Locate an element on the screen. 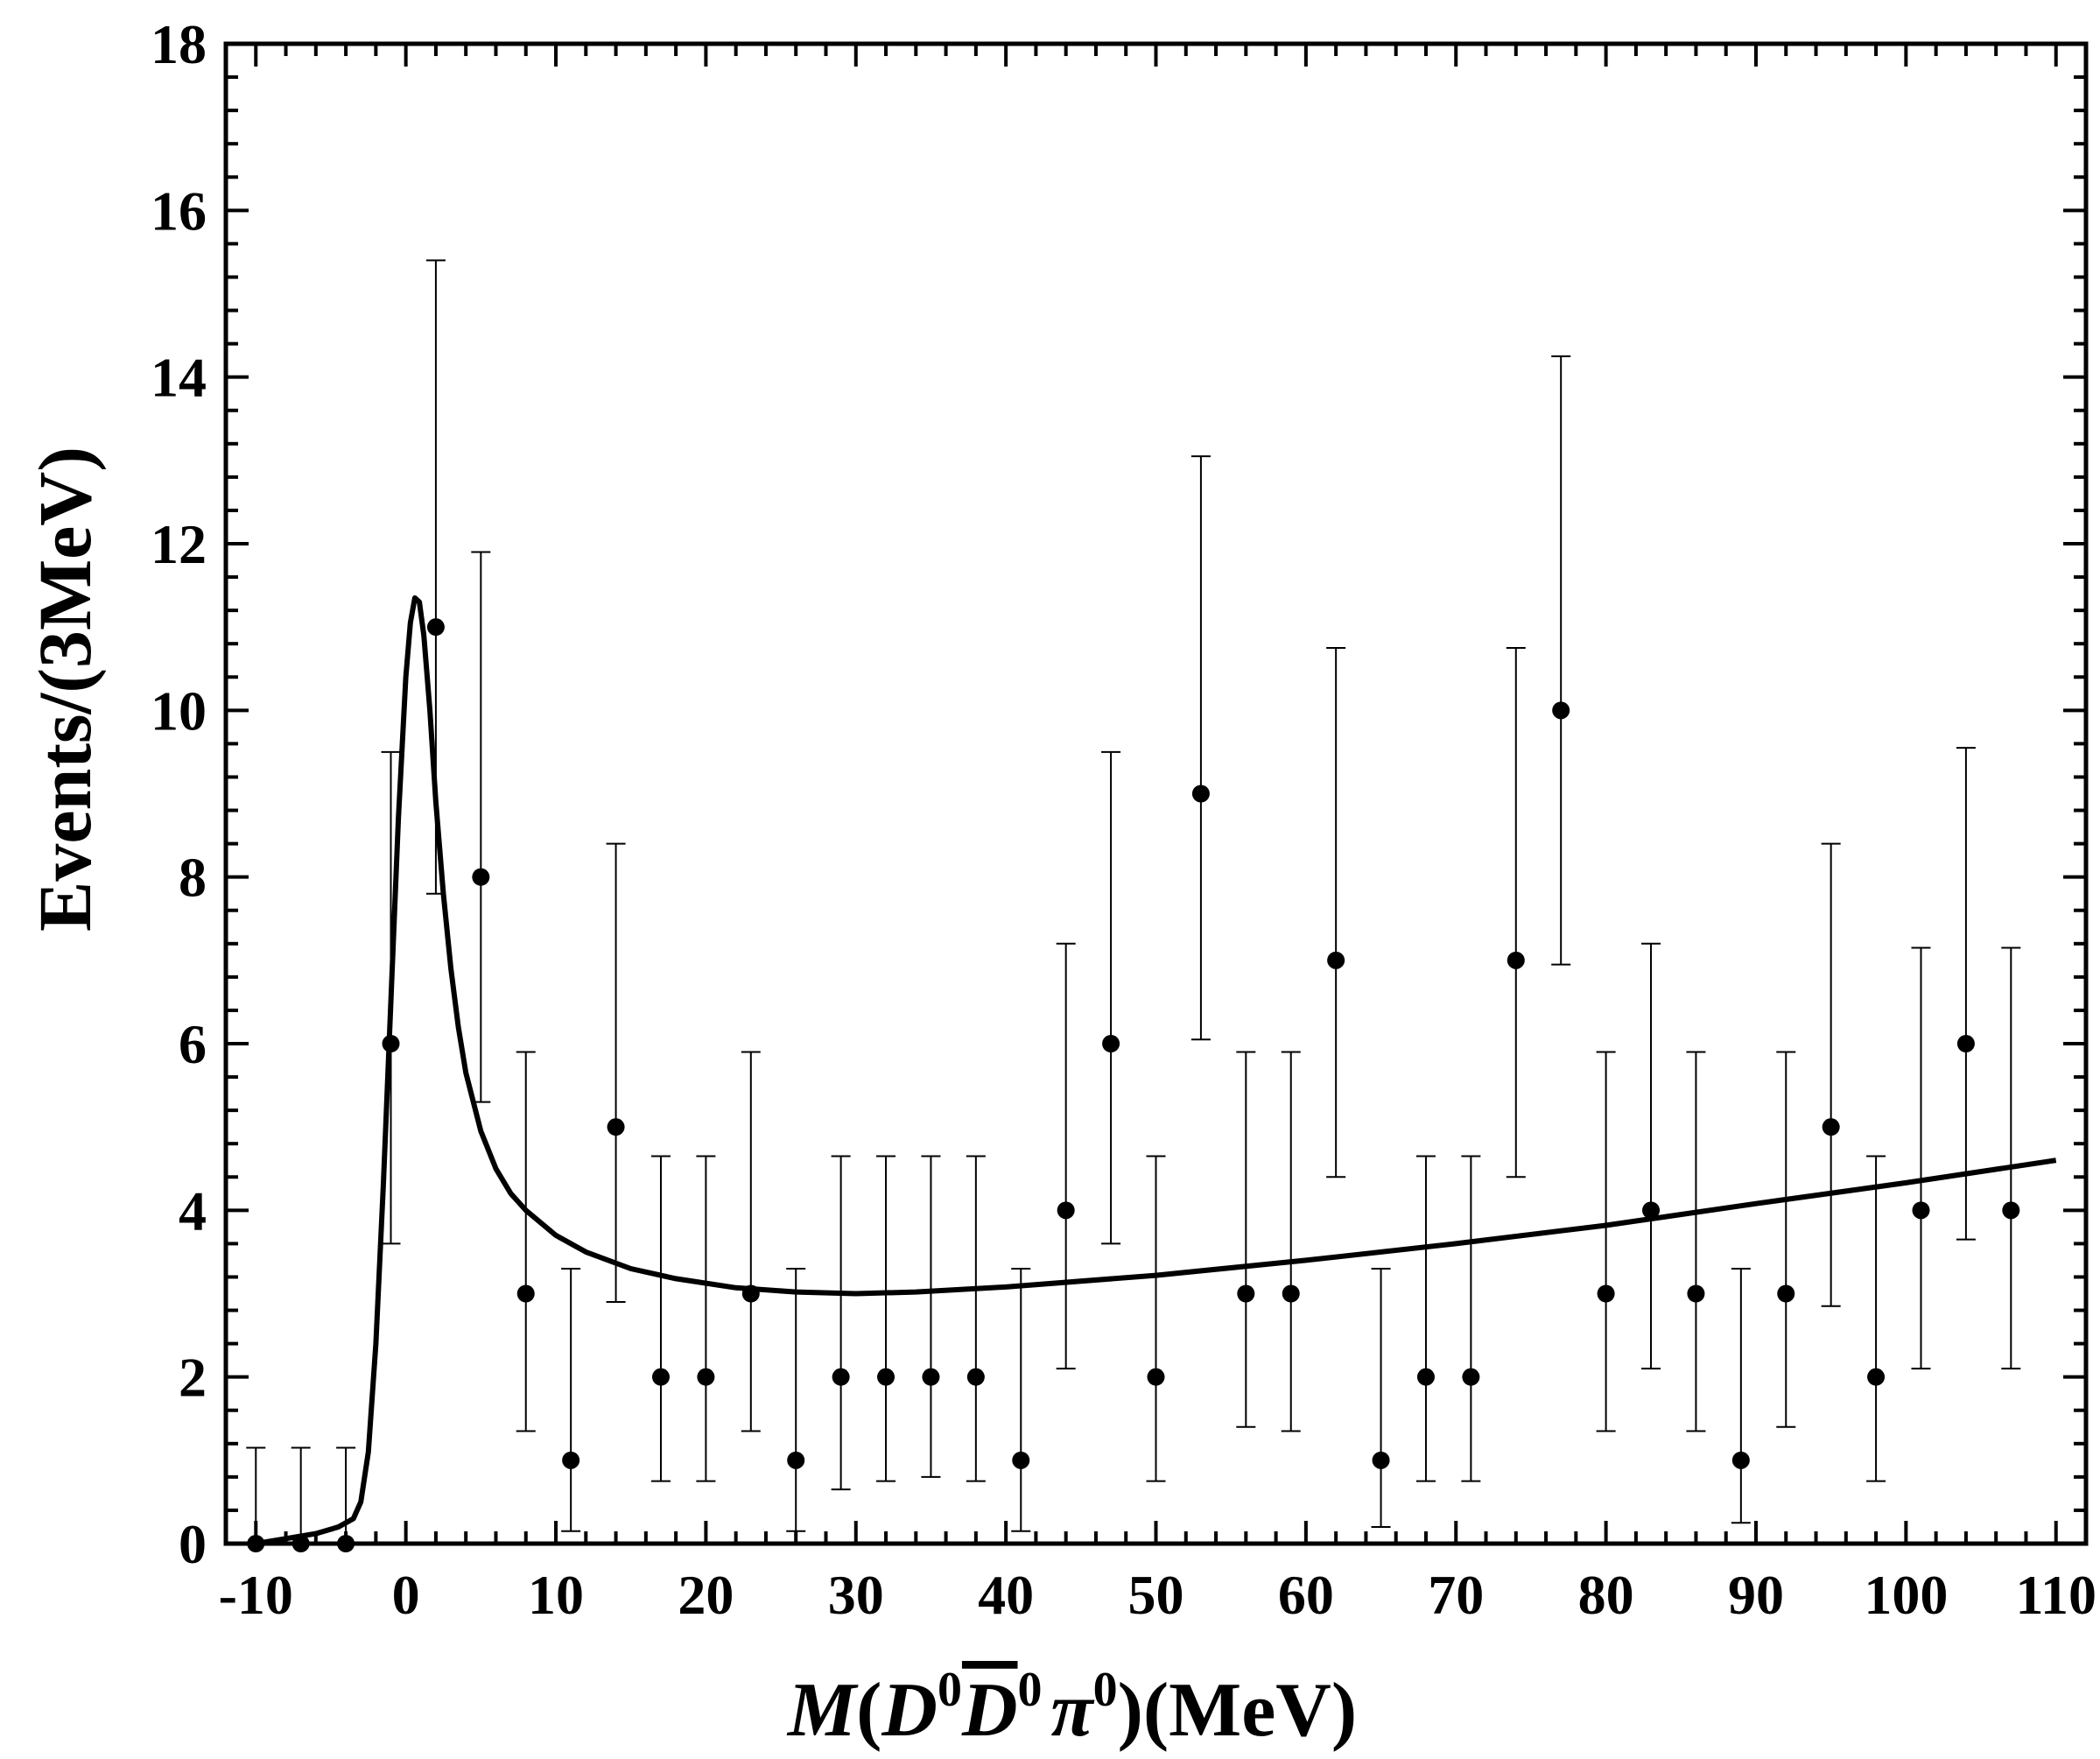 The image size is (2100, 1759). y-tick-label: 18 is located at coordinates (179, 44).